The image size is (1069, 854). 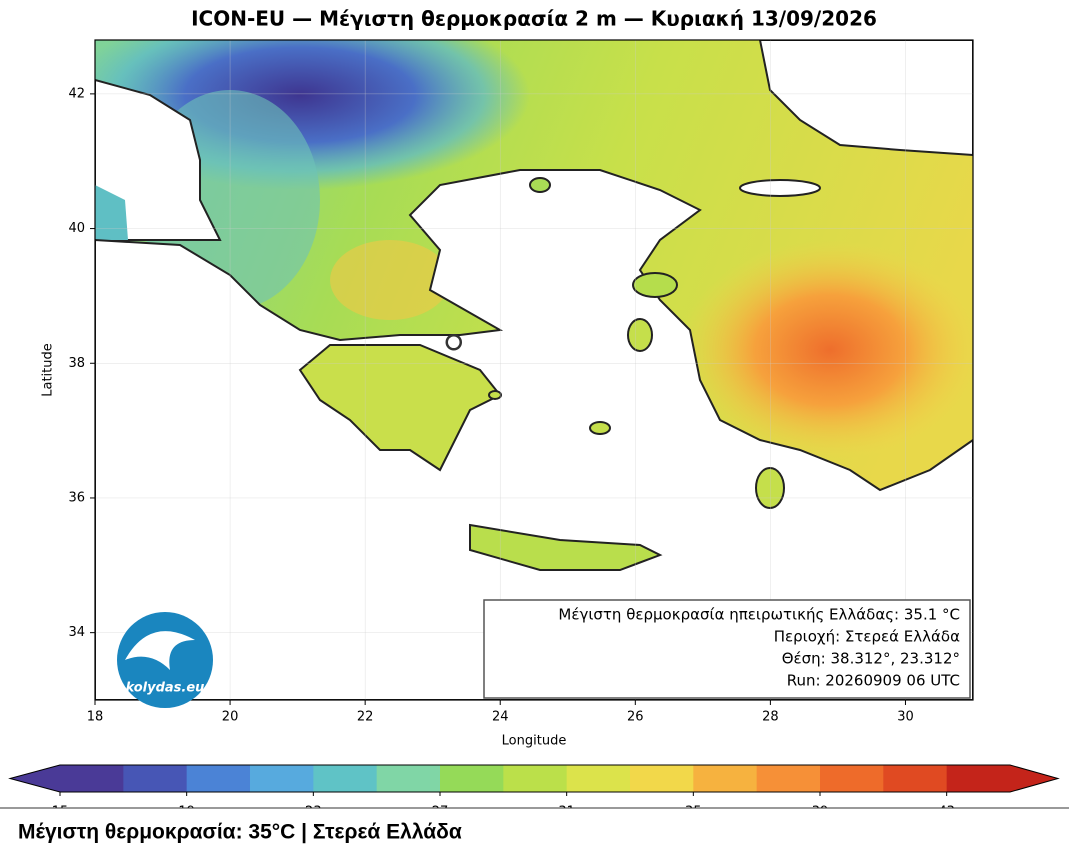 I want to click on x-tick-label: 20, so click(x=230, y=717).